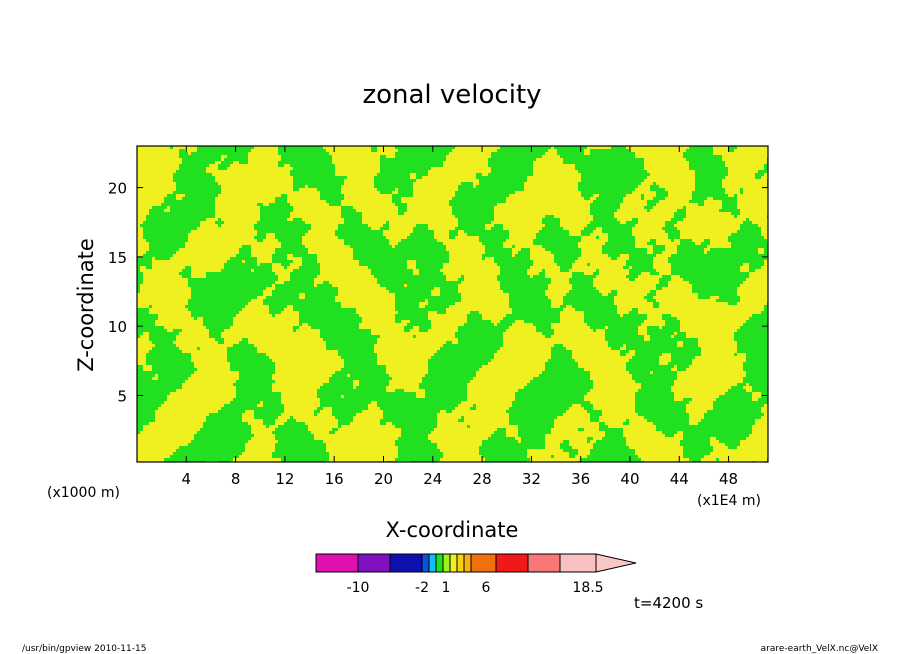 The height and width of the screenshot is (654, 904). Describe the element at coordinates (334, 479) in the screenshot. I see `x-tick-label: 16` at that location.